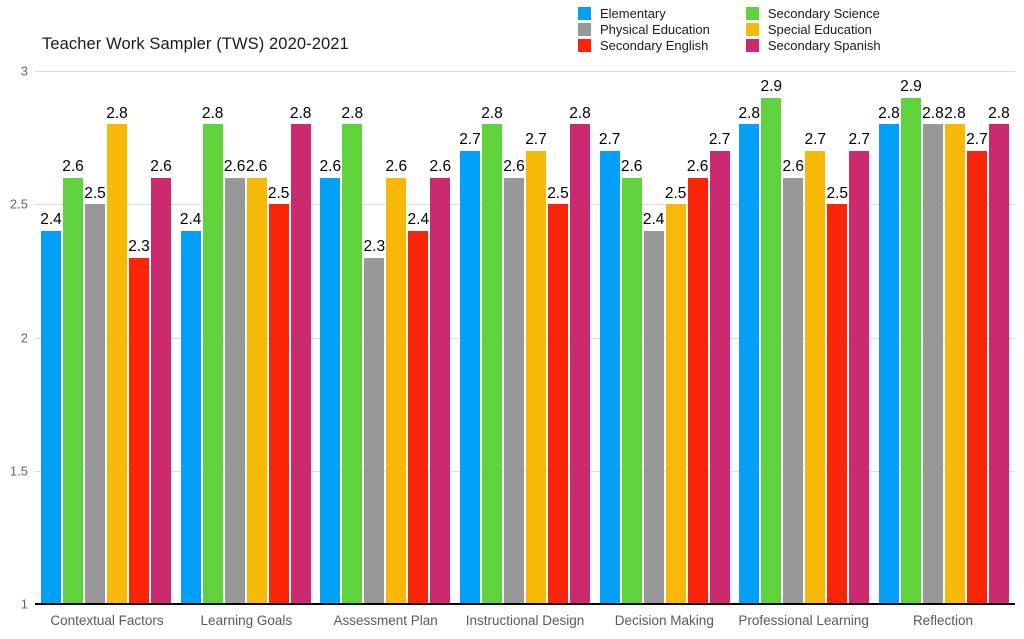 The image size is (1024, 639). What do you see at coordinates (752, 13) in the screenshot?
I see `legend-swatch-secondary-science-icon` at bounding box center [752, 13].